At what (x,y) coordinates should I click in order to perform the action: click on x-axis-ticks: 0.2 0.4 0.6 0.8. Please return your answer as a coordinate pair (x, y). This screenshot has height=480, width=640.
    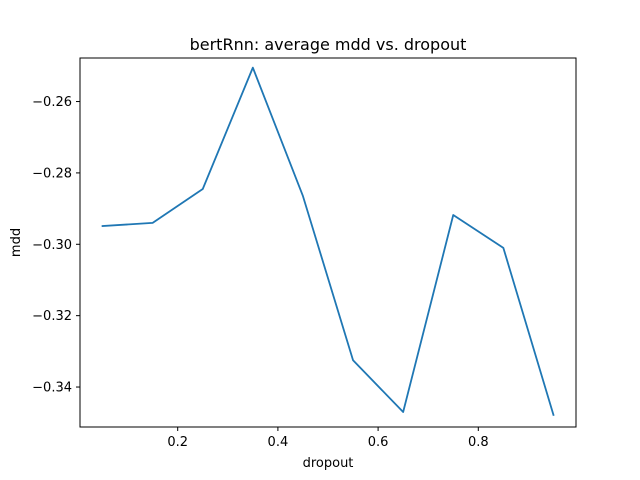
    Looking at the image, I should click on (328, 438).